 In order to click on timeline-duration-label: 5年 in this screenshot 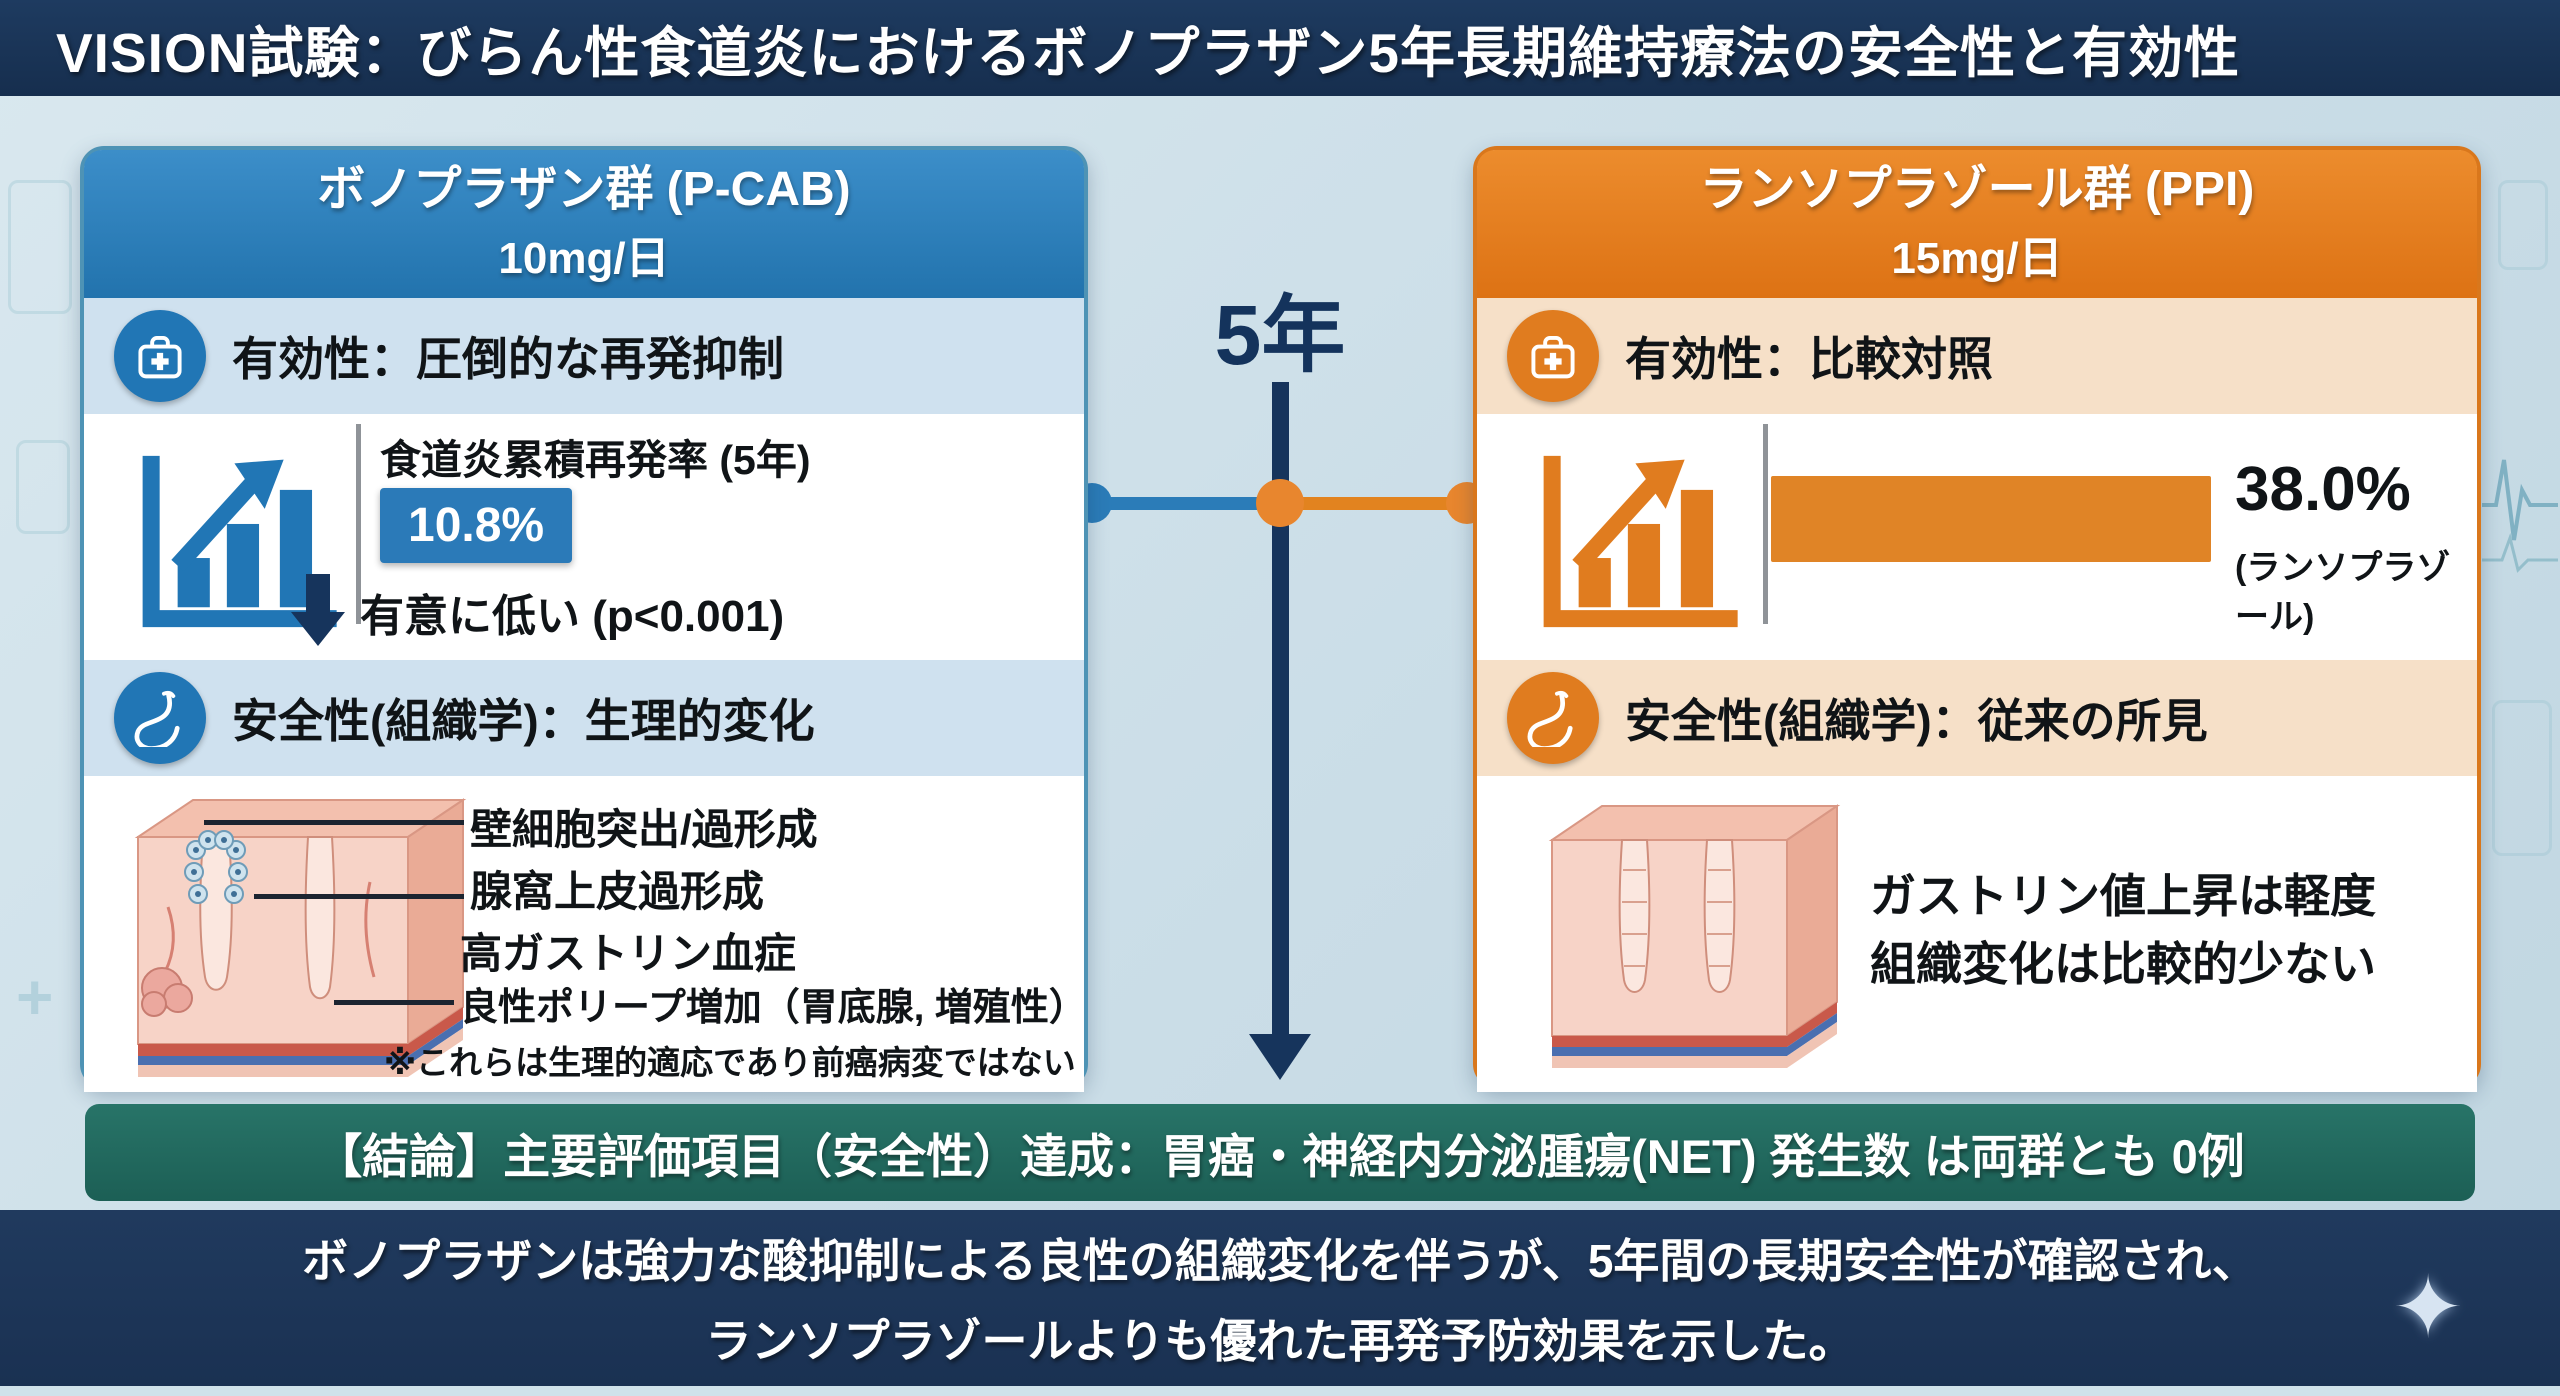, I will do `click(1280, 335)`.